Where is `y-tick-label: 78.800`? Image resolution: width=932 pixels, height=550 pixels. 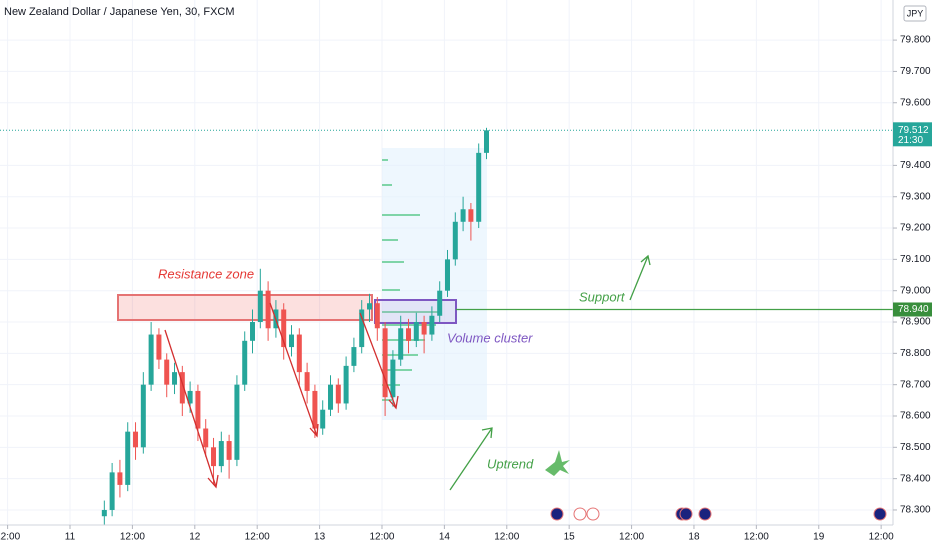
y-tick-label: 78.800 is located at coordinates (915, 353).